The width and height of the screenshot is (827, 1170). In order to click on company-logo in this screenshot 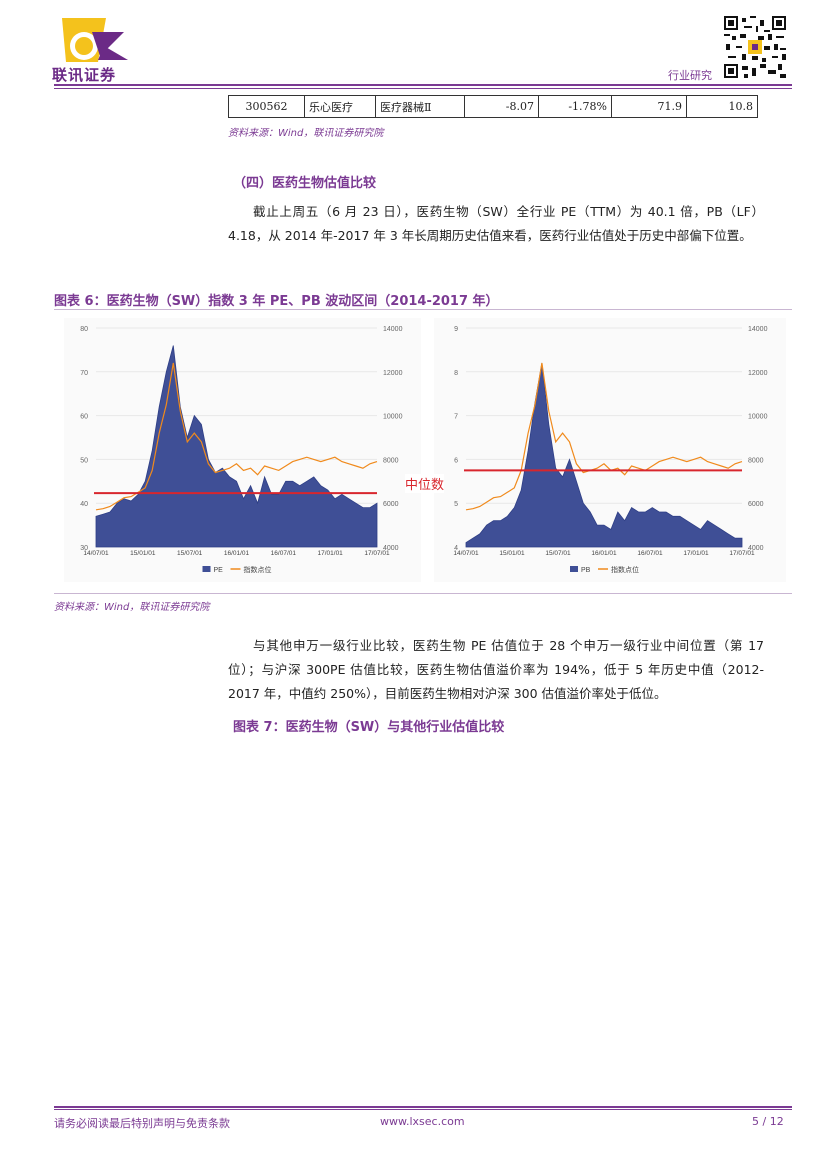, I will do `click(95, 40)`.